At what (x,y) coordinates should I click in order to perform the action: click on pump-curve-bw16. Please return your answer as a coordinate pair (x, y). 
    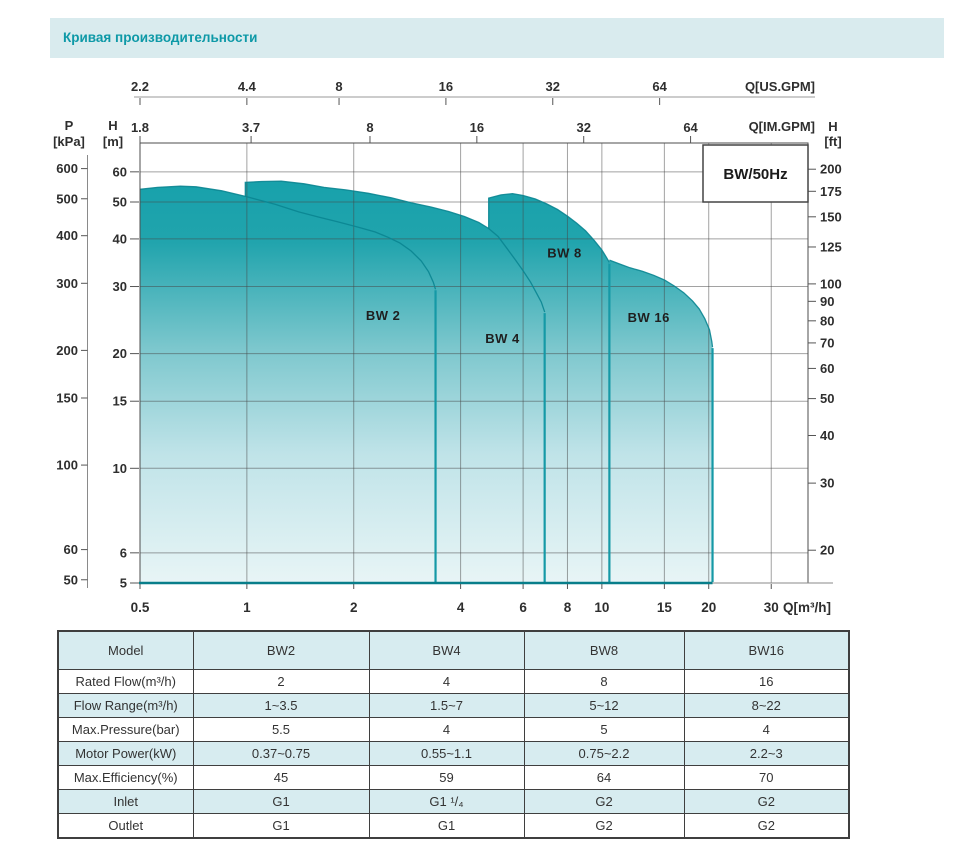
    Looking at the image, I should click on (661, 303).